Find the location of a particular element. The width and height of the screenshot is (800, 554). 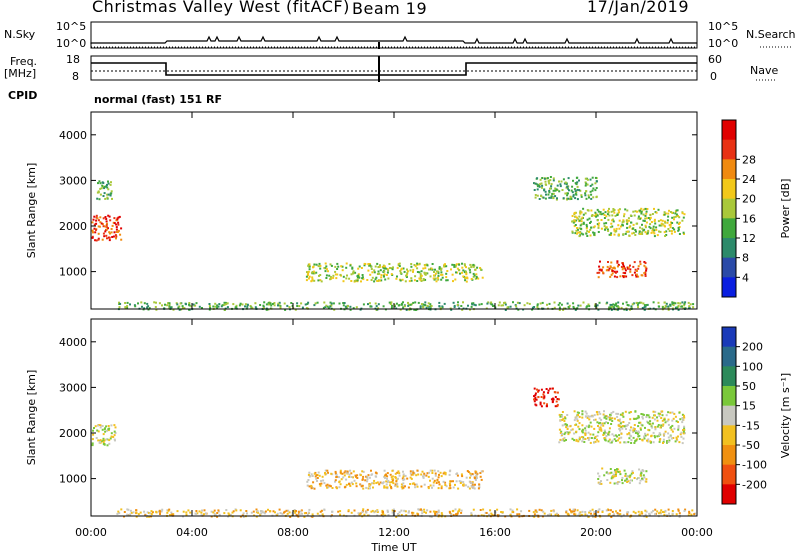

noise-tick-left-top: 10^5 is located at coordinates (71, 26).